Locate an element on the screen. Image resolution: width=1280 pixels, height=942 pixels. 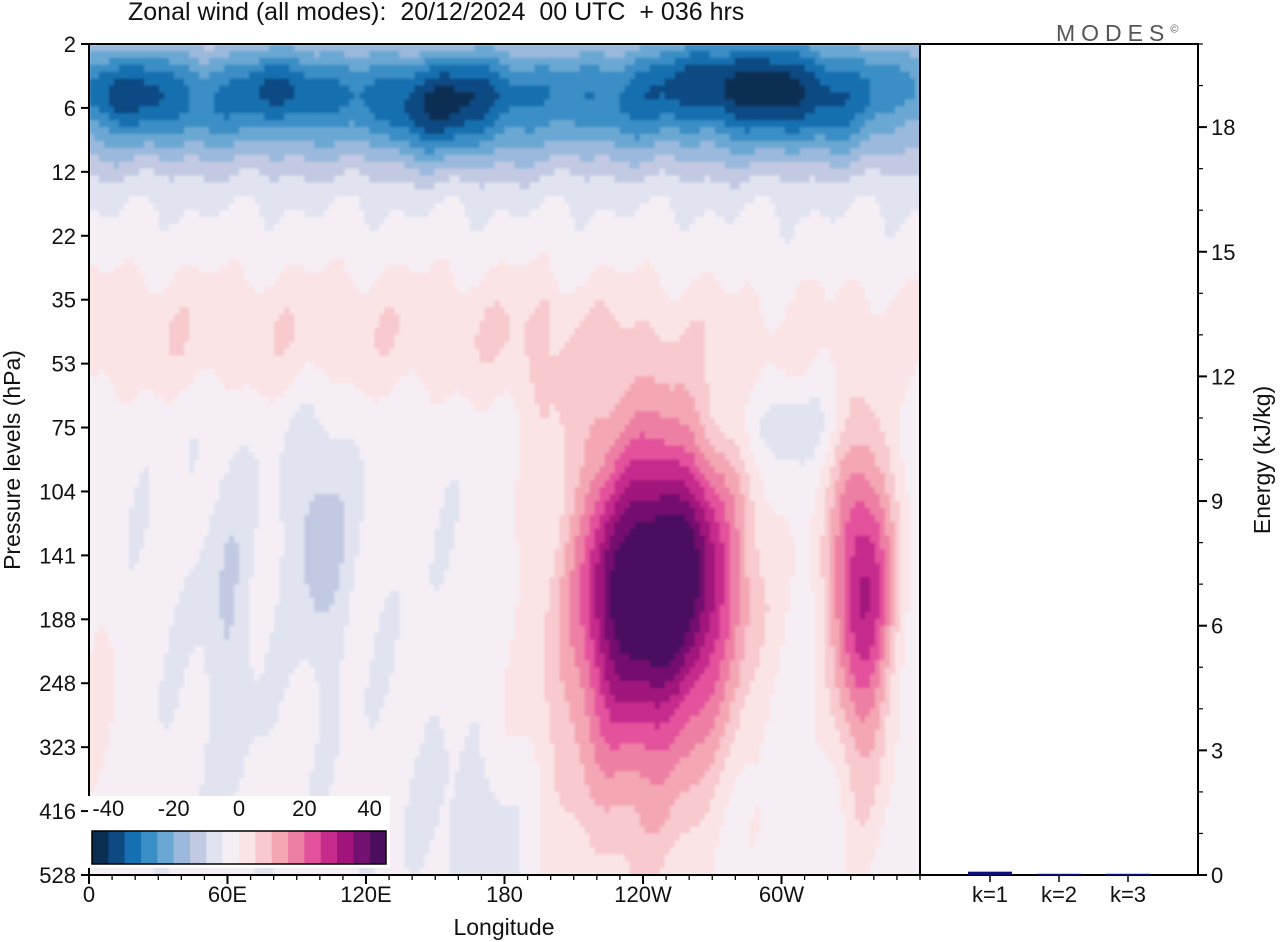
modes-logo: MODES© is located at coordinates (1117, 33).